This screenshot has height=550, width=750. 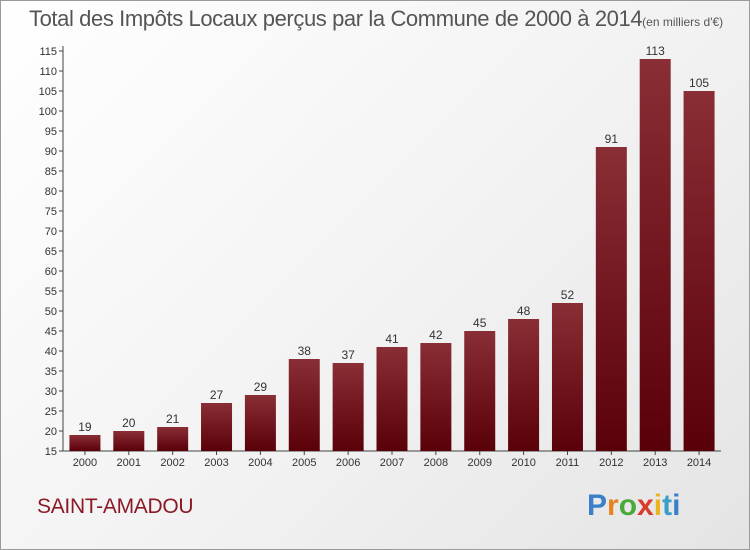 What do you see at coordinates (304, 463) in the screenshot?
I see `x-tick-label: 2005` at bounding box center [304, 463].